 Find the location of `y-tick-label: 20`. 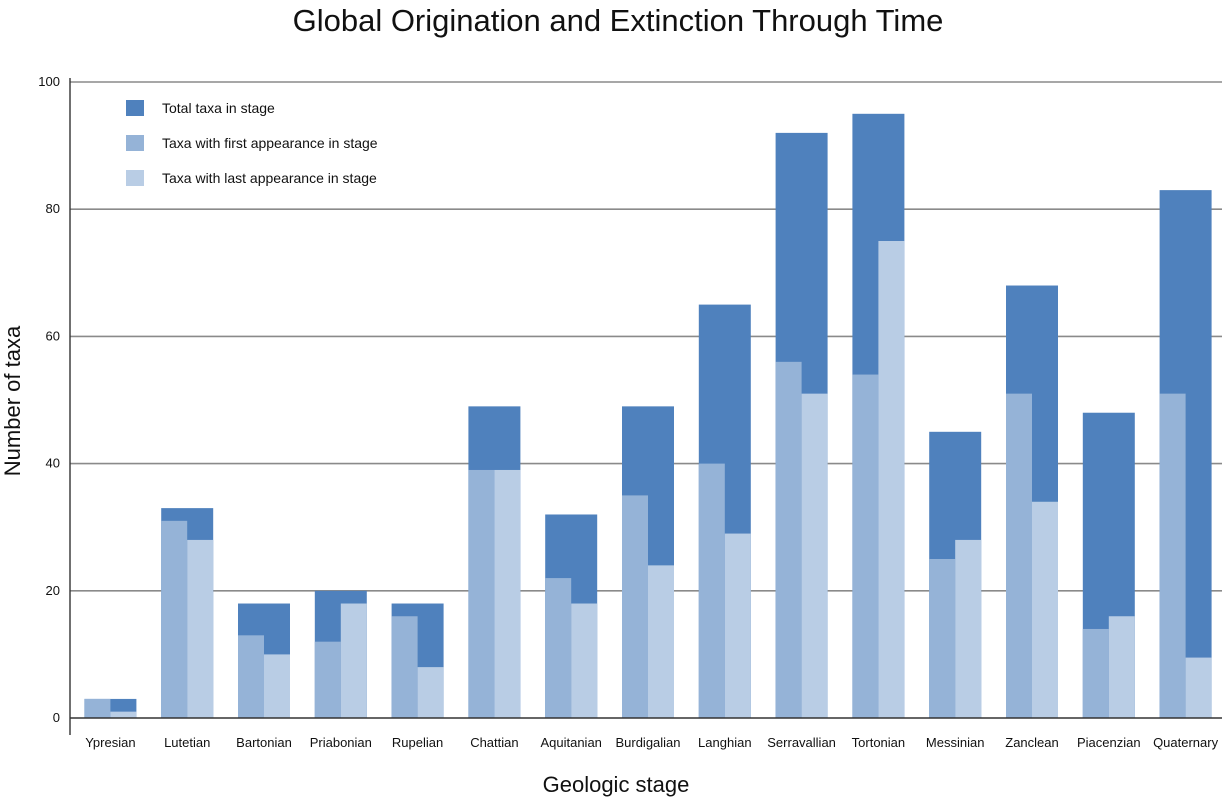

y-tick-label: 20 is located at coordinates (53, 590).